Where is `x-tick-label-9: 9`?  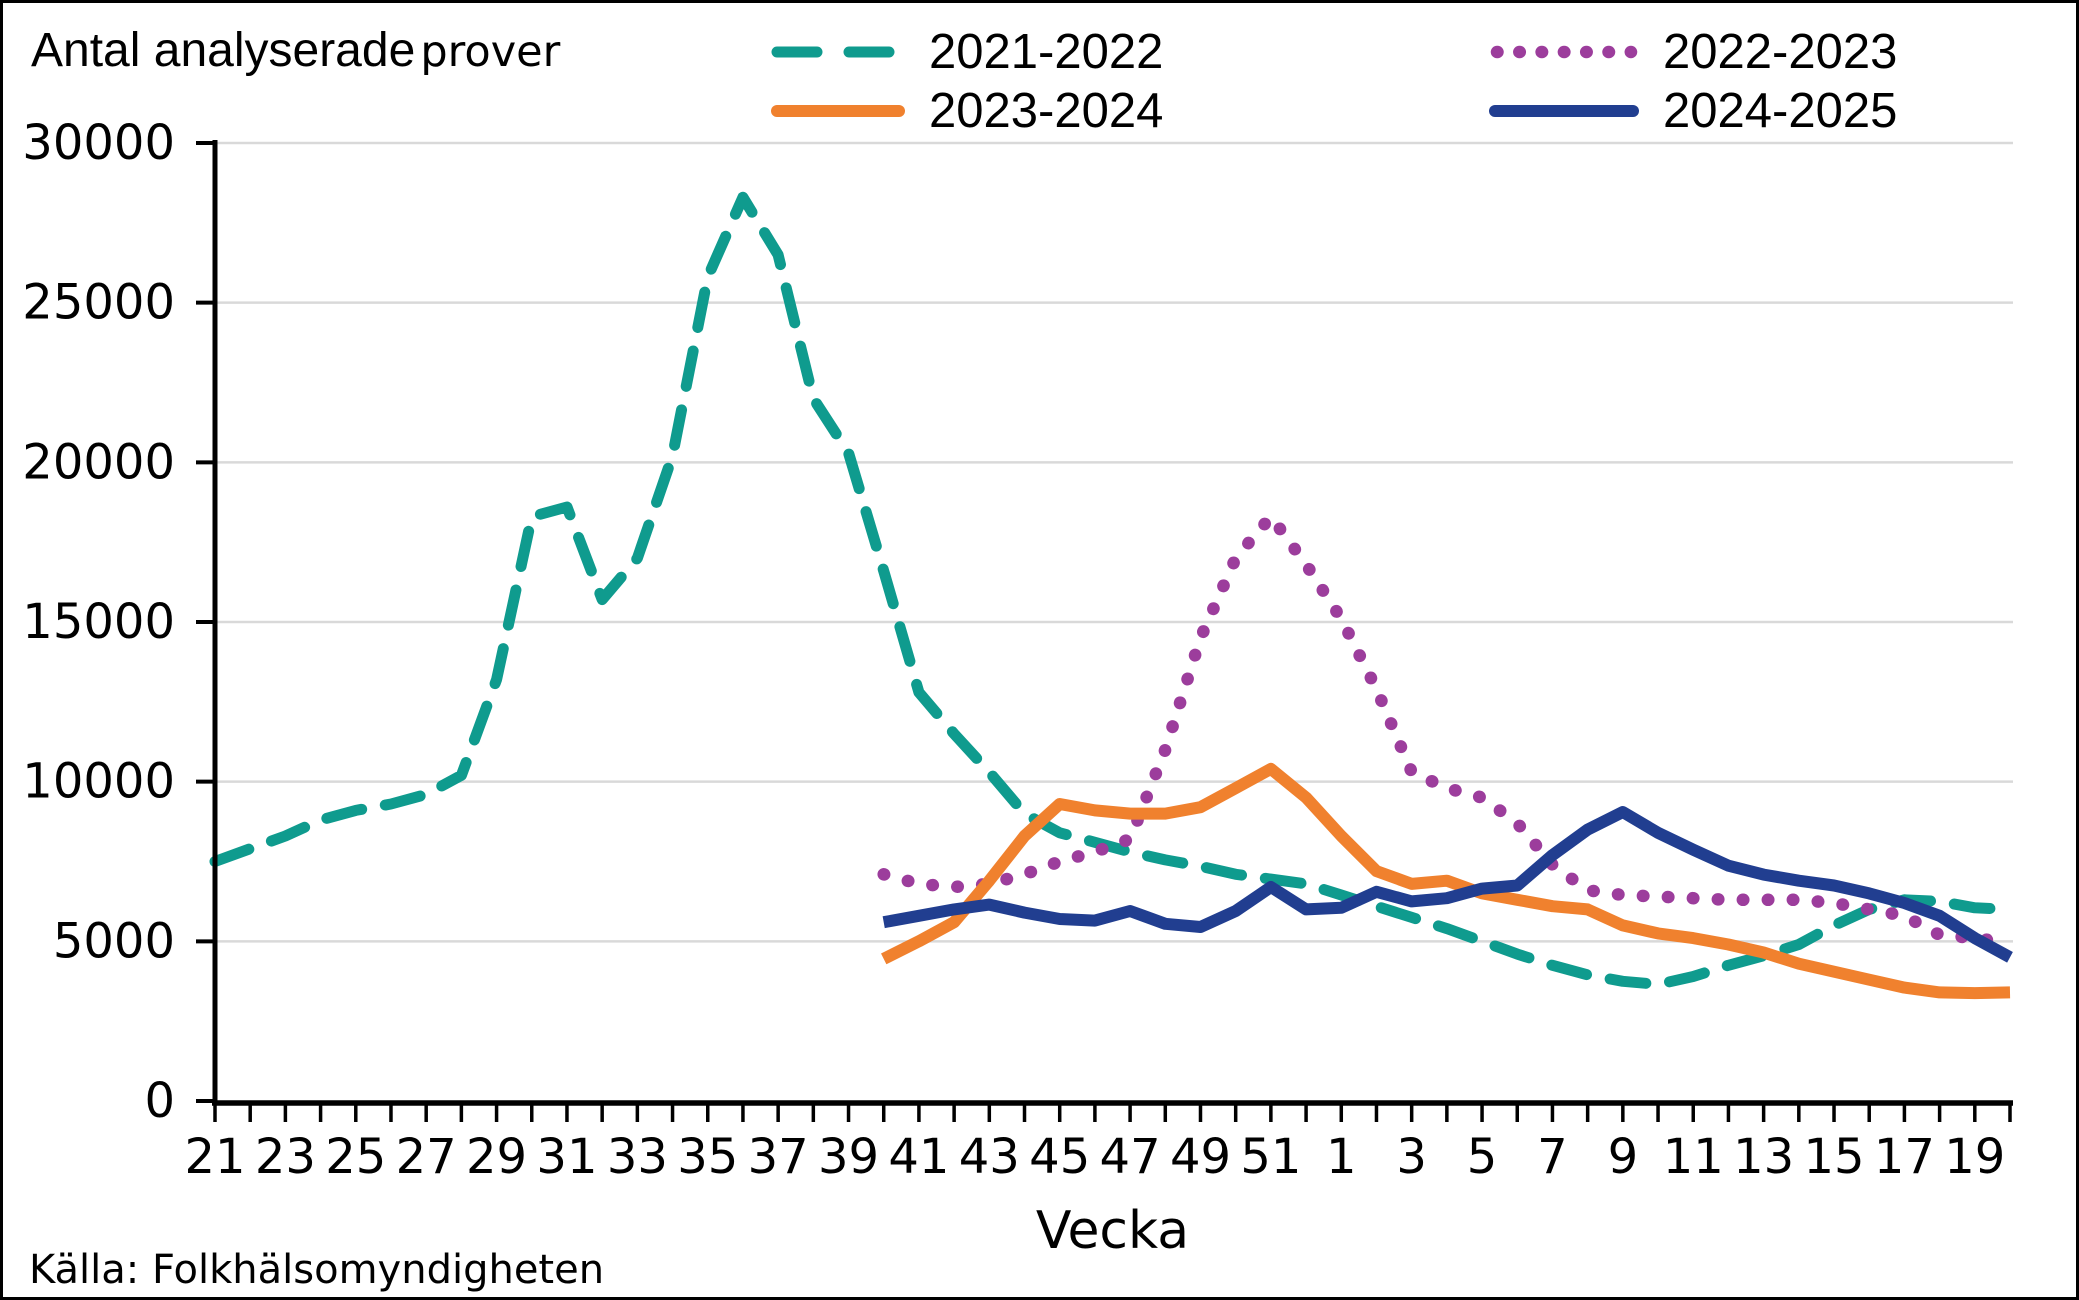
x-tick-label-9: 9 is located at coordinates (1623, 1157).